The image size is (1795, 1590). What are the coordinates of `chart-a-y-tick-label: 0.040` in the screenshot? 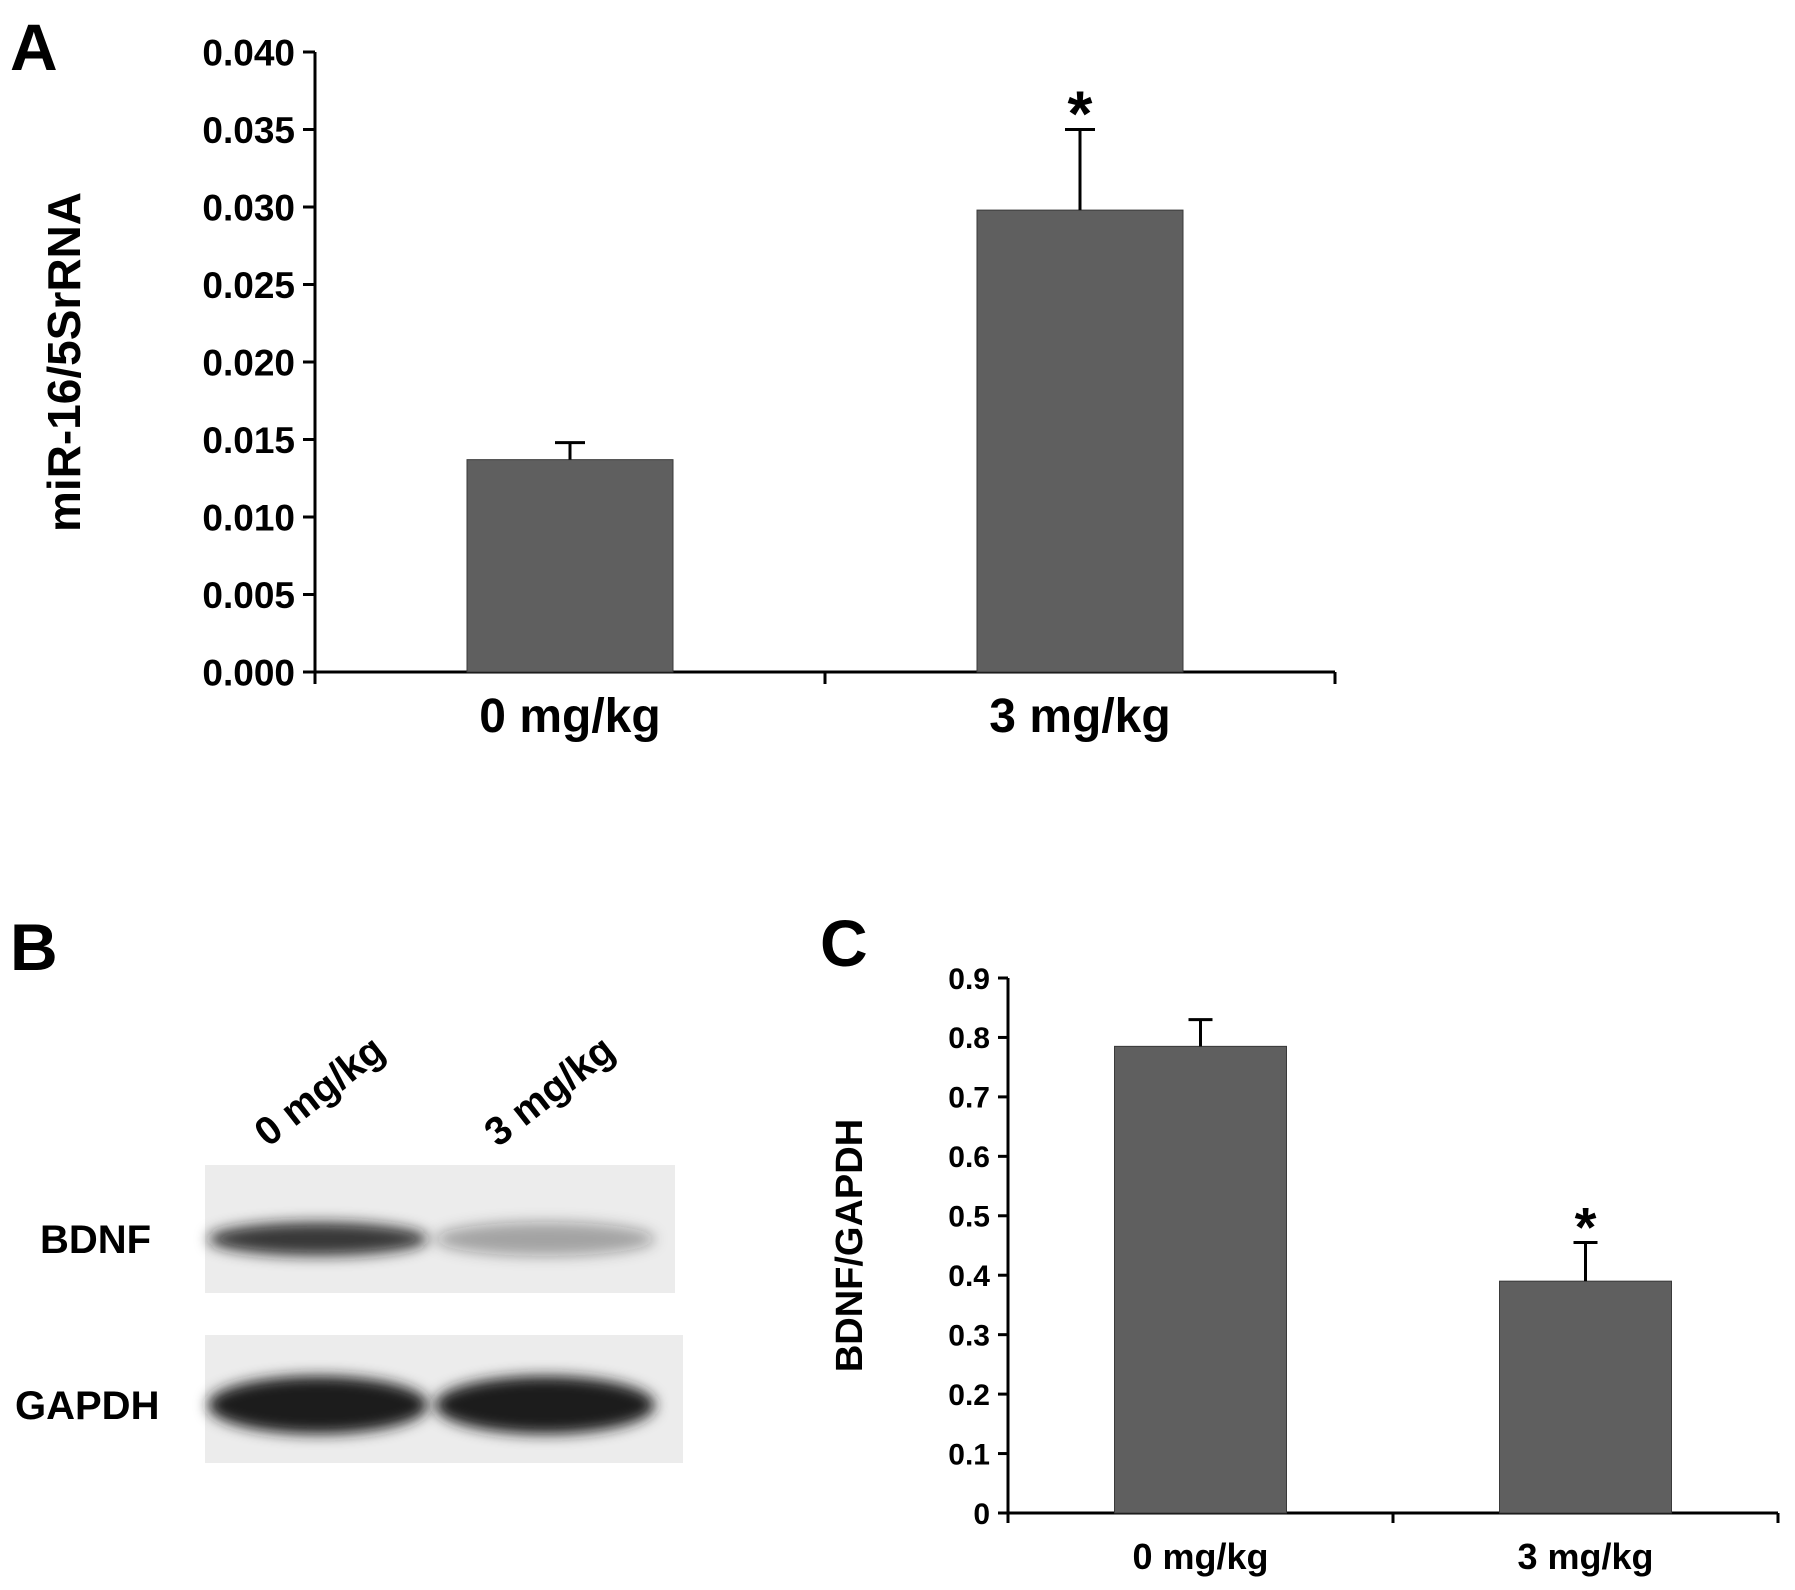 It's located at (248, 52).